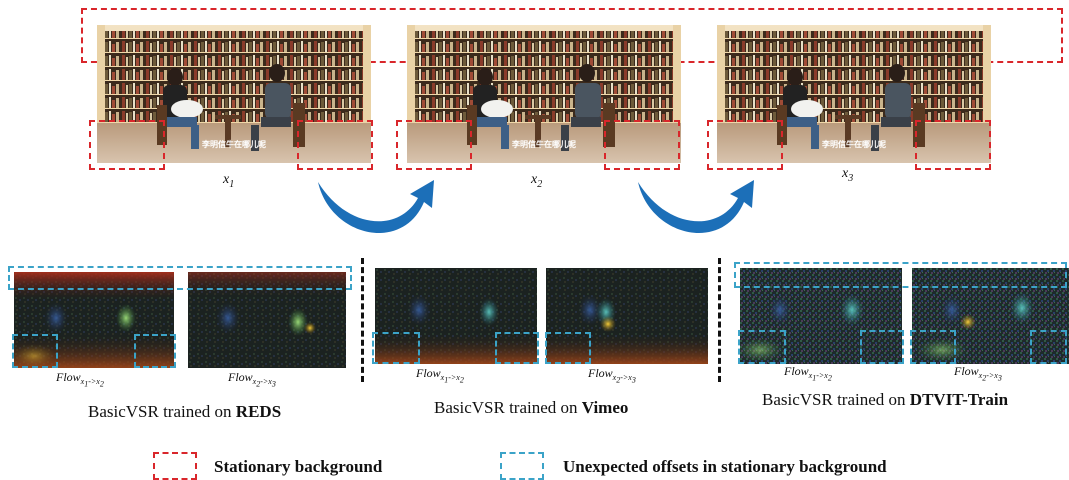 The width and height of the screenshot is (1069, 480). I want to click on frame-label-x1: x1, so click(229, 181).